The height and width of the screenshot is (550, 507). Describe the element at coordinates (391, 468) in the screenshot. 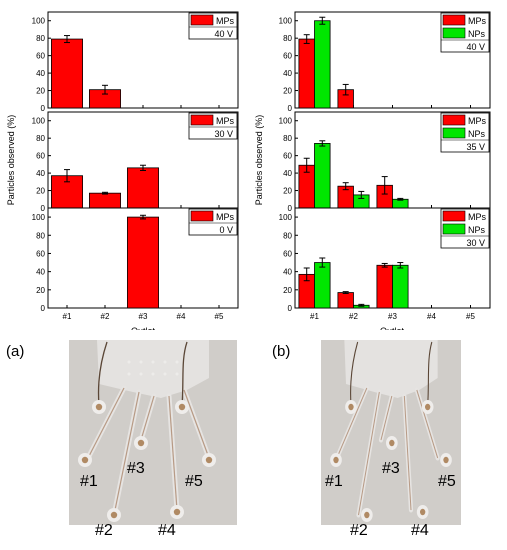

I see `outlet-label-3b: #3` at that location.